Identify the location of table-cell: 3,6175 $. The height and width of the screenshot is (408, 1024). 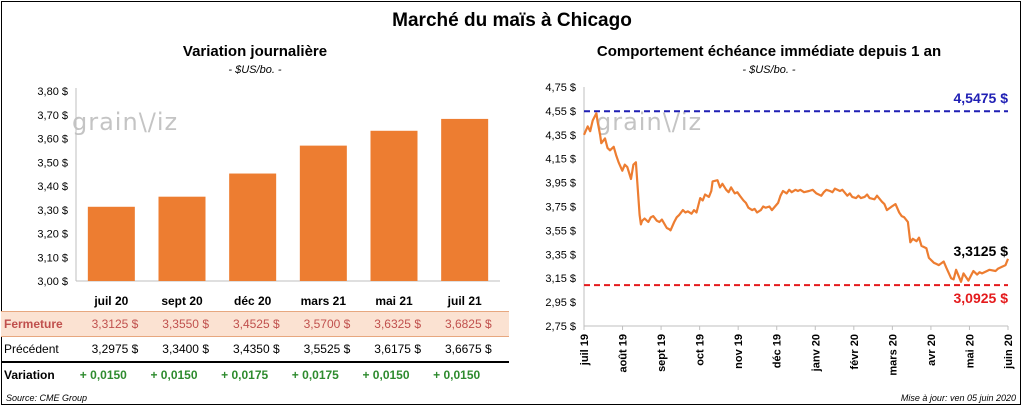
(397, 349).